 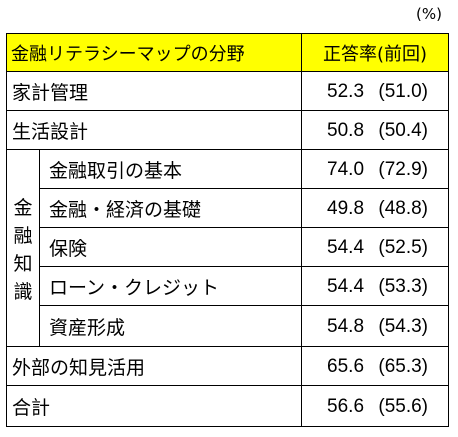 I want to click on header-rate: 正答率(前回), so click(x=375, y=52).